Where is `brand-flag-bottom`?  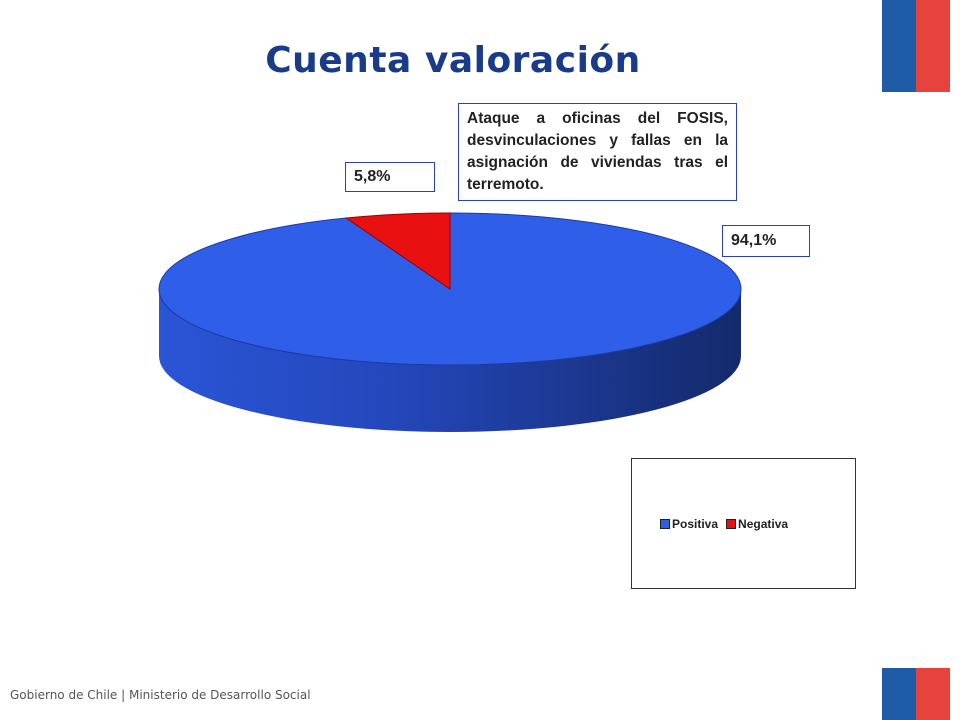
brand-flag-bottom is located at coordinates (916, 694).